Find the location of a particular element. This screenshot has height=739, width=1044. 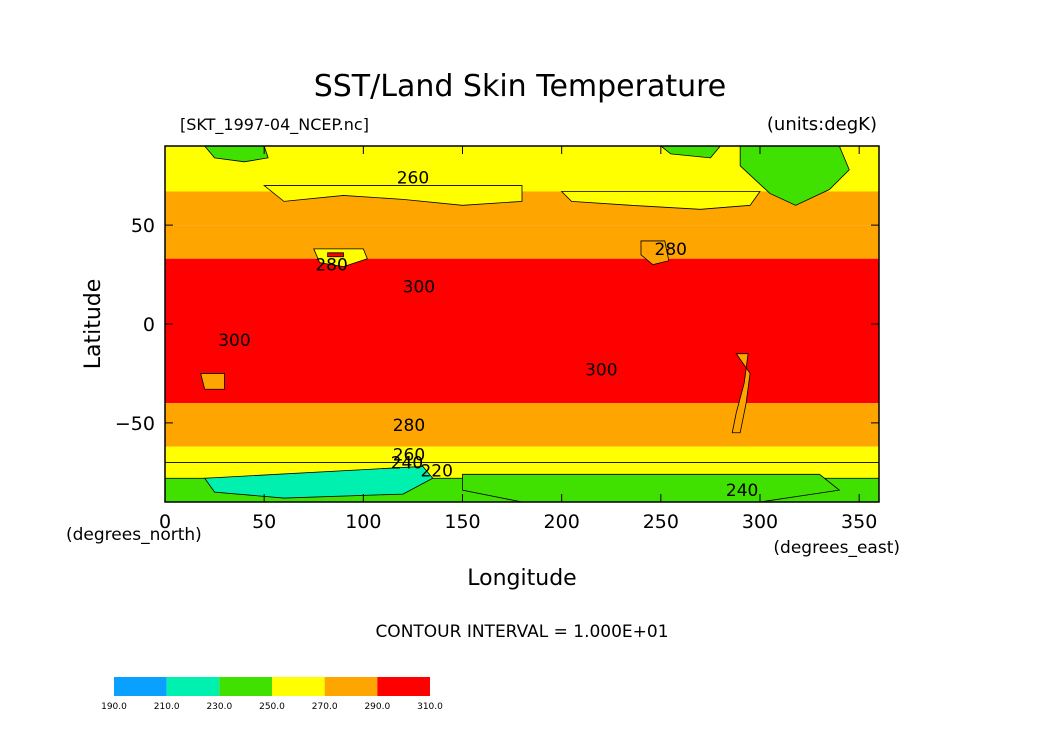

x-tick-label: 150 is located at coordinates (462, 522).